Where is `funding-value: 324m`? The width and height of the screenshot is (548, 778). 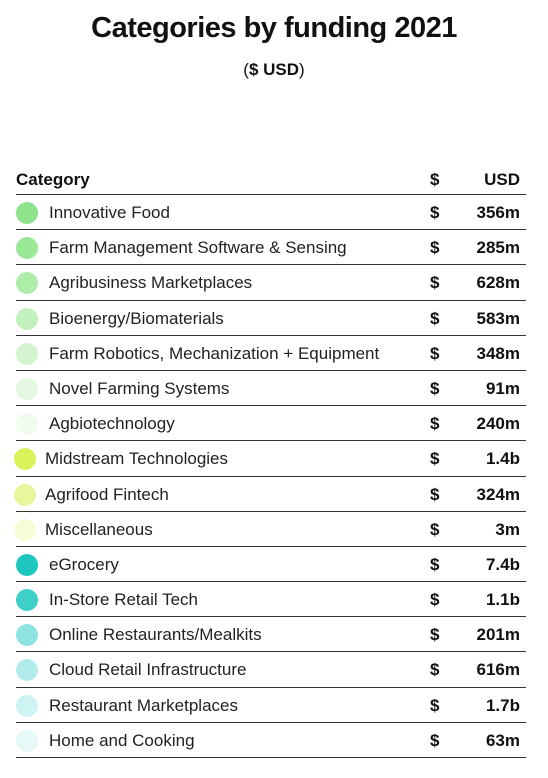
funding-value: 324m is located at coordinates (498, 494).